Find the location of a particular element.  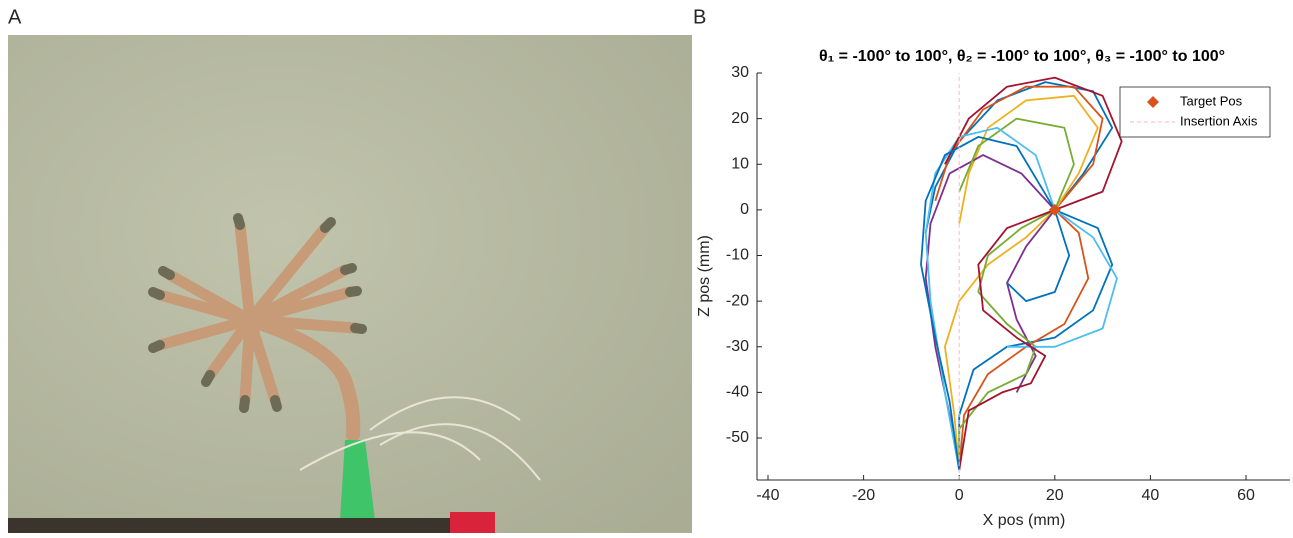

legend-swatch is located at coordinates (1153, 102).